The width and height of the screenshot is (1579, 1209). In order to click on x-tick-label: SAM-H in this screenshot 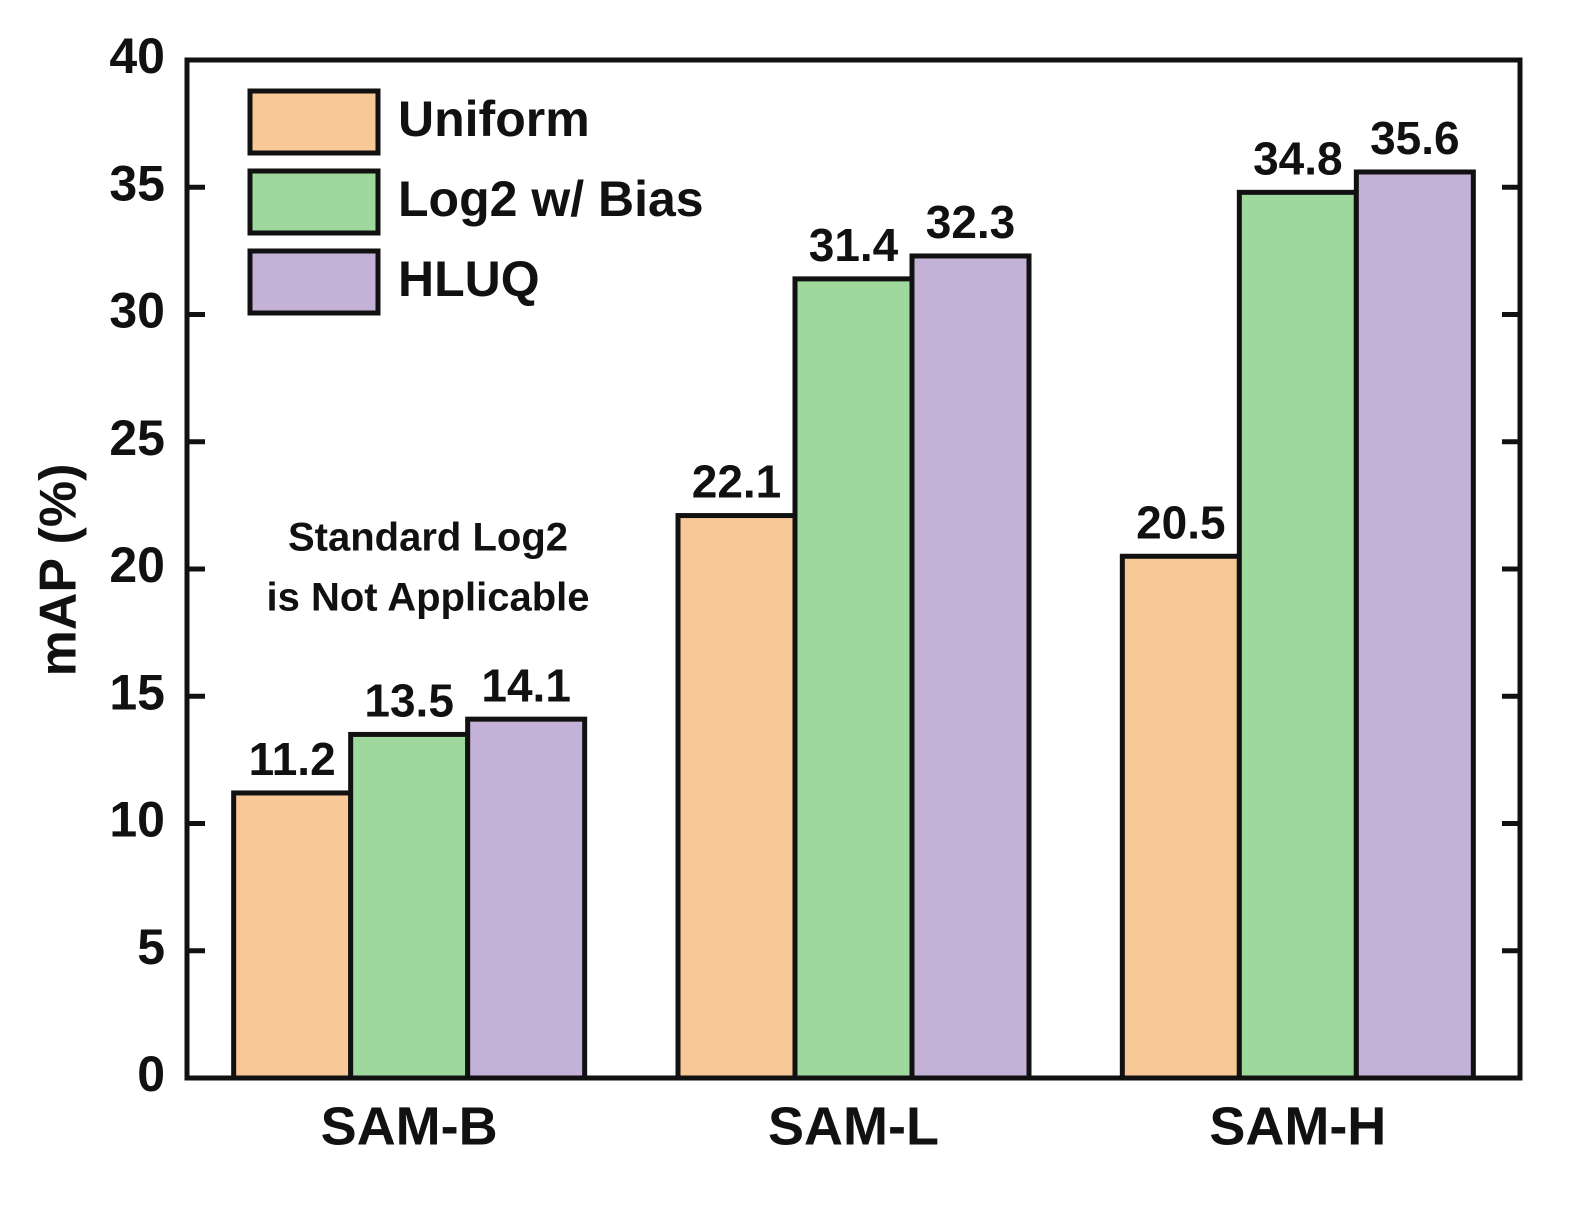, I will do `click(1297, 1126)`.